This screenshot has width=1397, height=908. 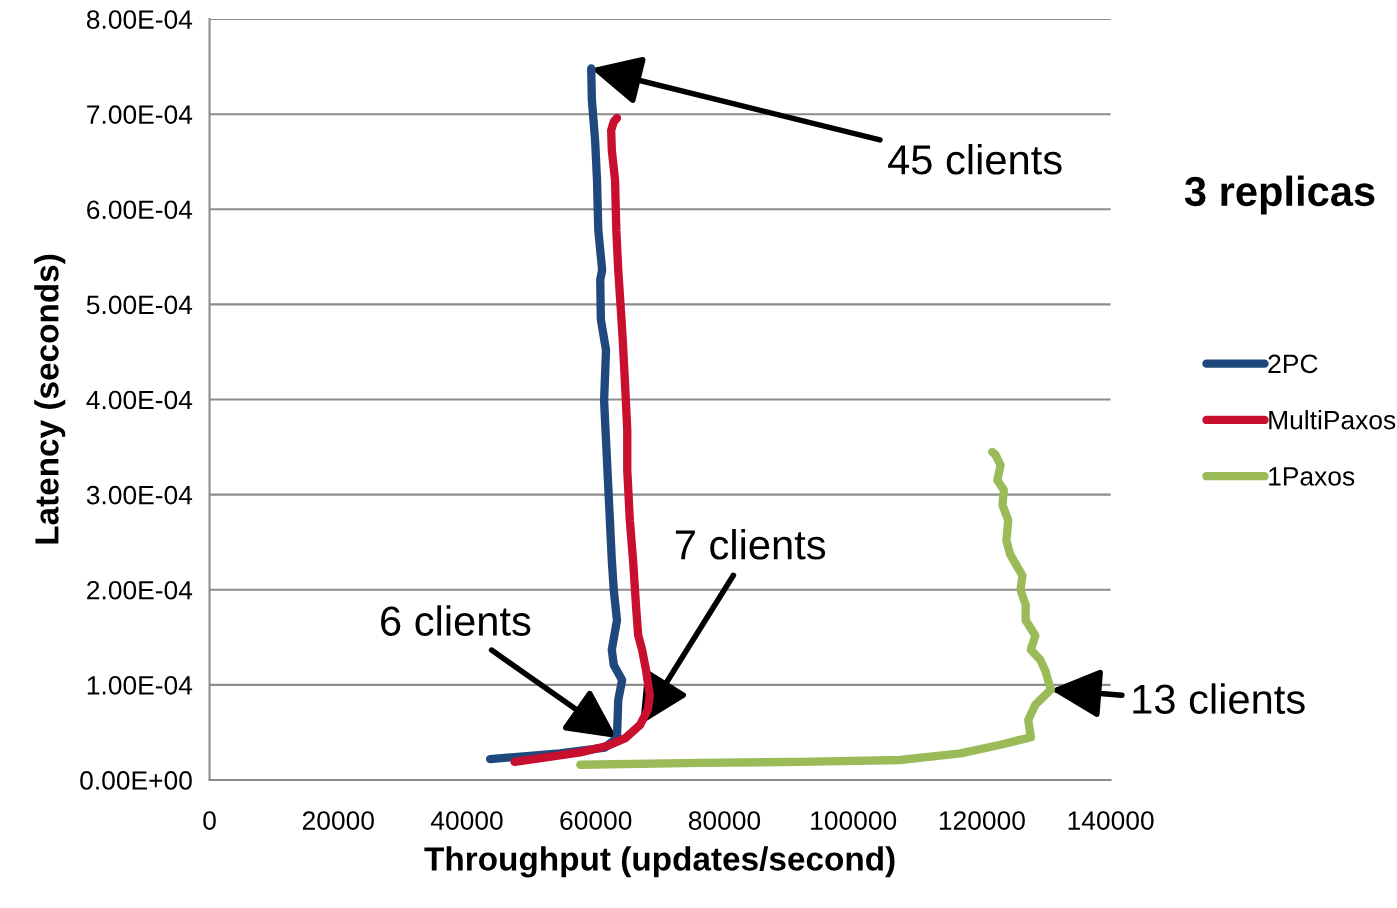 What do you see at coordinates (982, 820) in the screenshot?
I see `x-tick-label: 120000` at bounding box center [982, 820].